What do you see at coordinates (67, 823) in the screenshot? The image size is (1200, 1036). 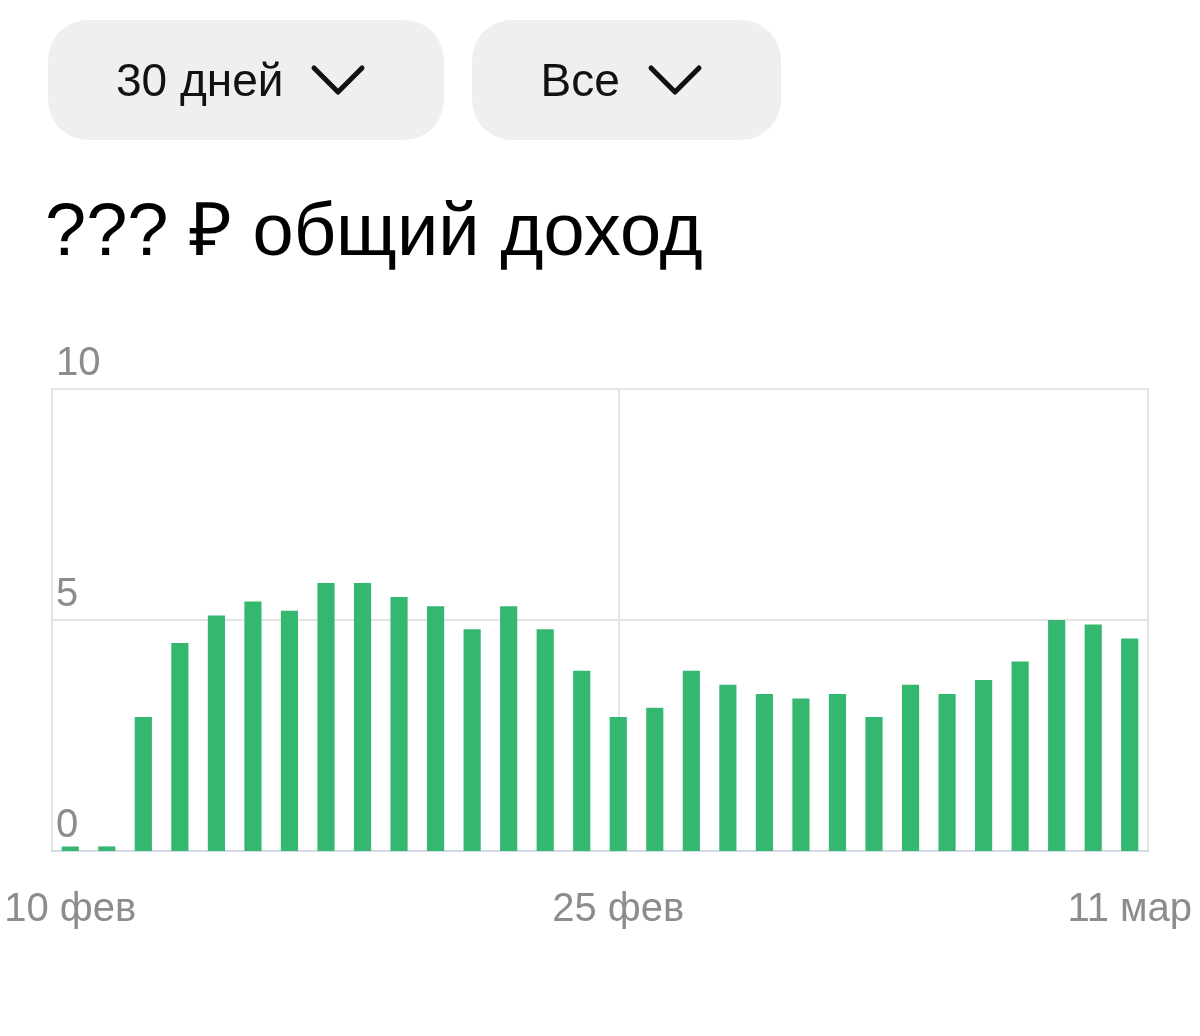 I see `y-tick-label: 0` at bounding box center [67, 823].